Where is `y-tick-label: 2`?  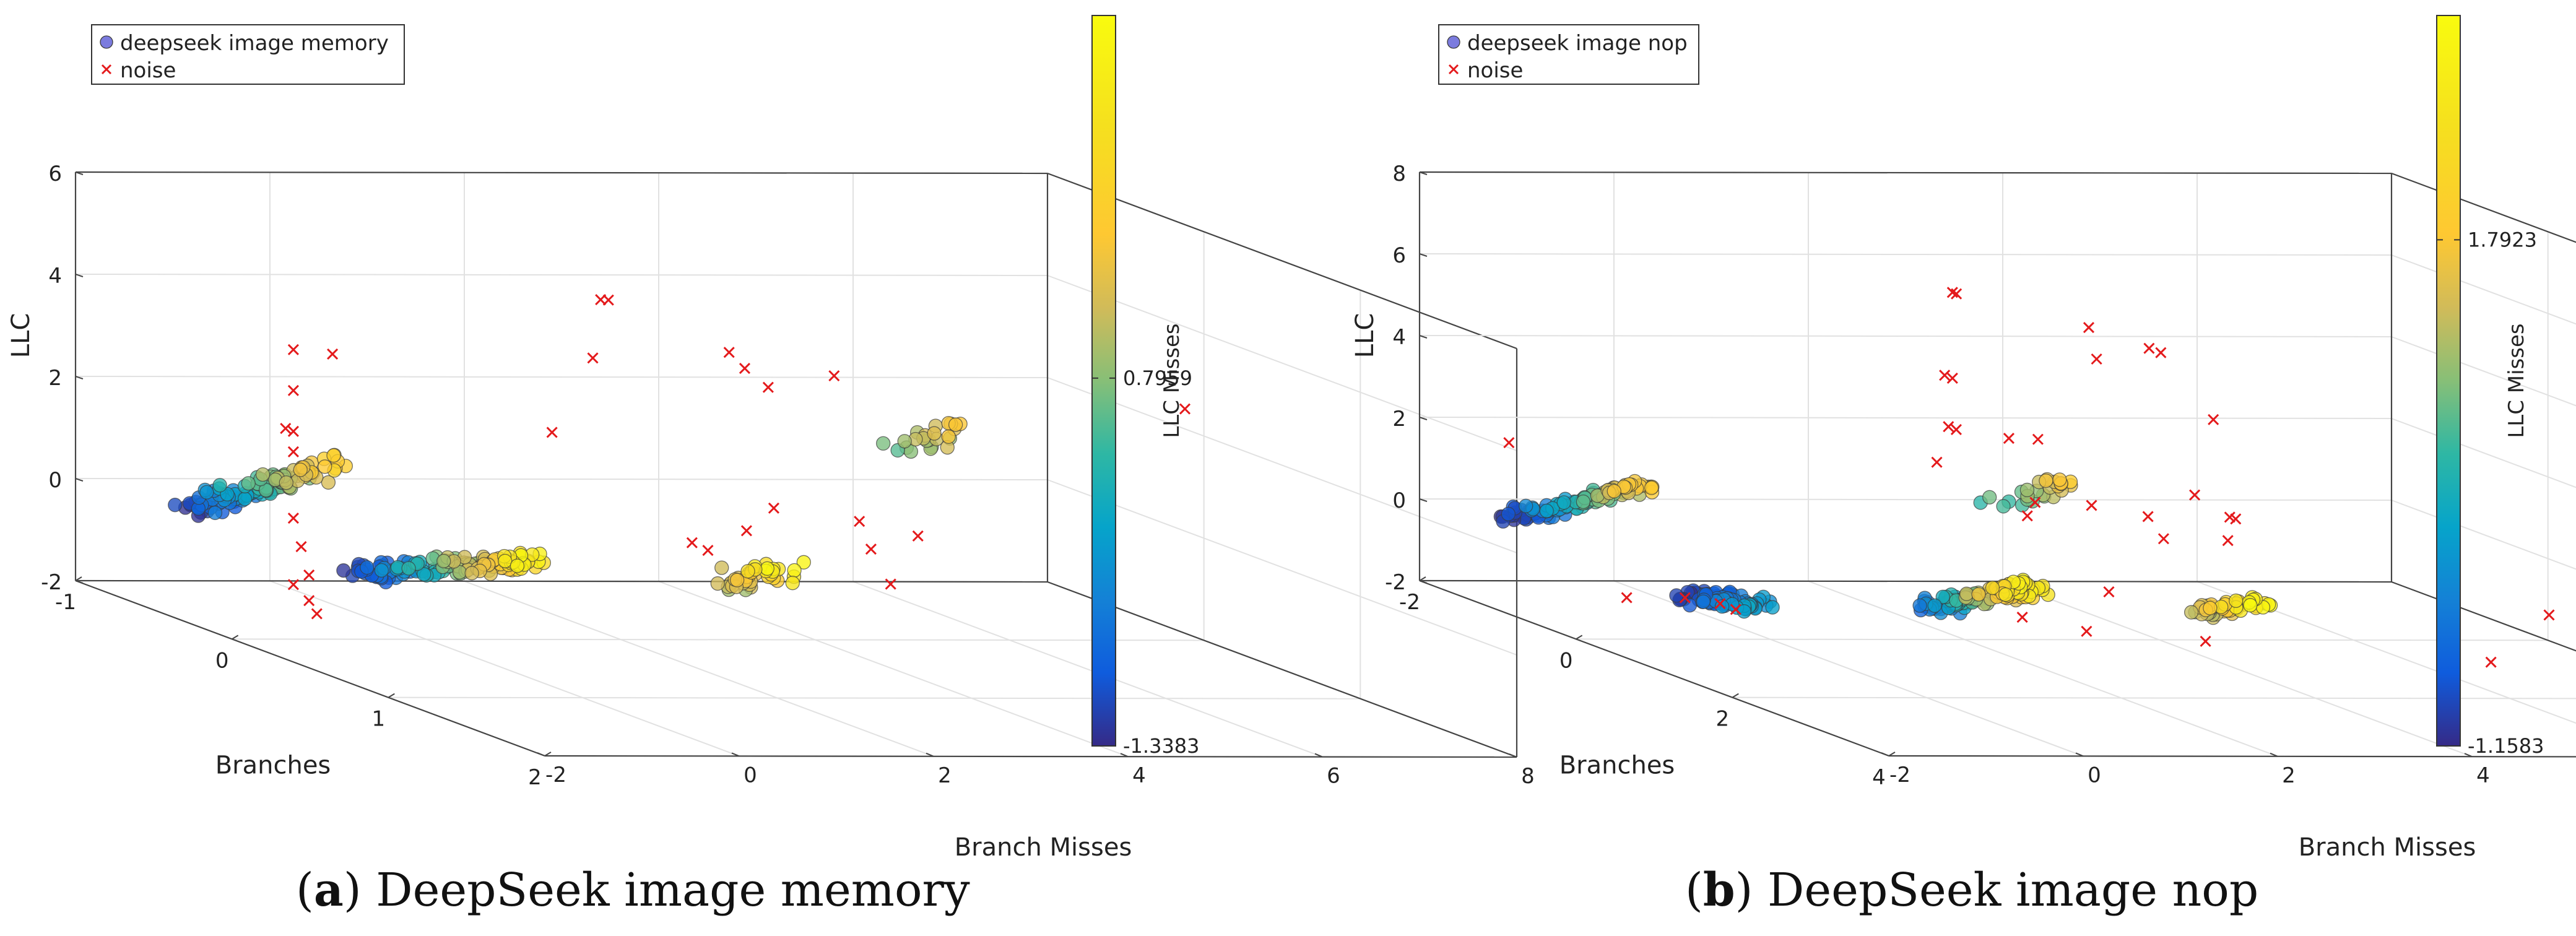
y-tick-label: 2 is located at coordinates (945, 776).